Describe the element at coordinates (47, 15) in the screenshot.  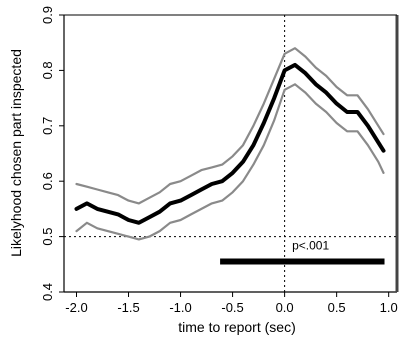
I see `y-tick-label: 0.9` at that location.